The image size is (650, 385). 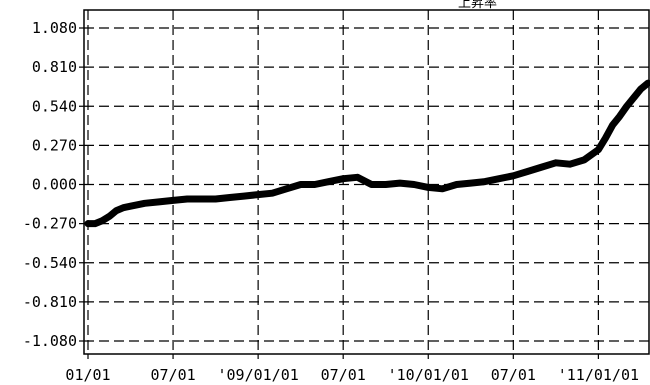 What do you see at coordinates (50, 263) in the screenshot?
I see `y-tick-label: -0.540` at bounding box center [50, 263].